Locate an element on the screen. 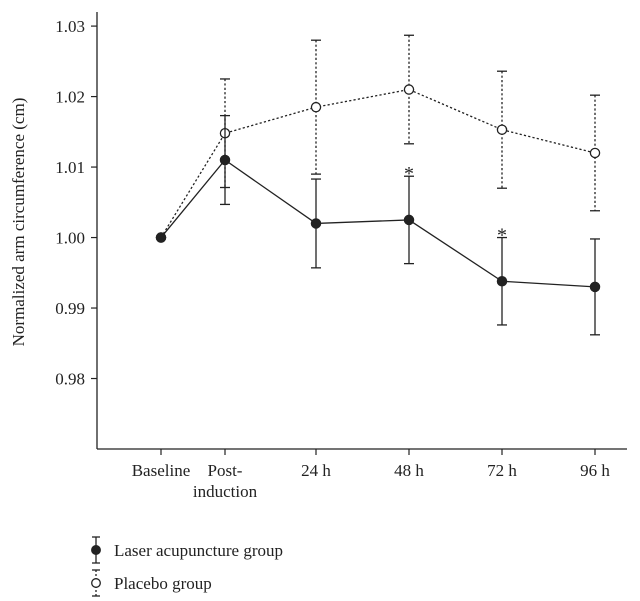 The image size is (640, 601). y-tick-label: 1.00 is located at coordinates (70, 238).